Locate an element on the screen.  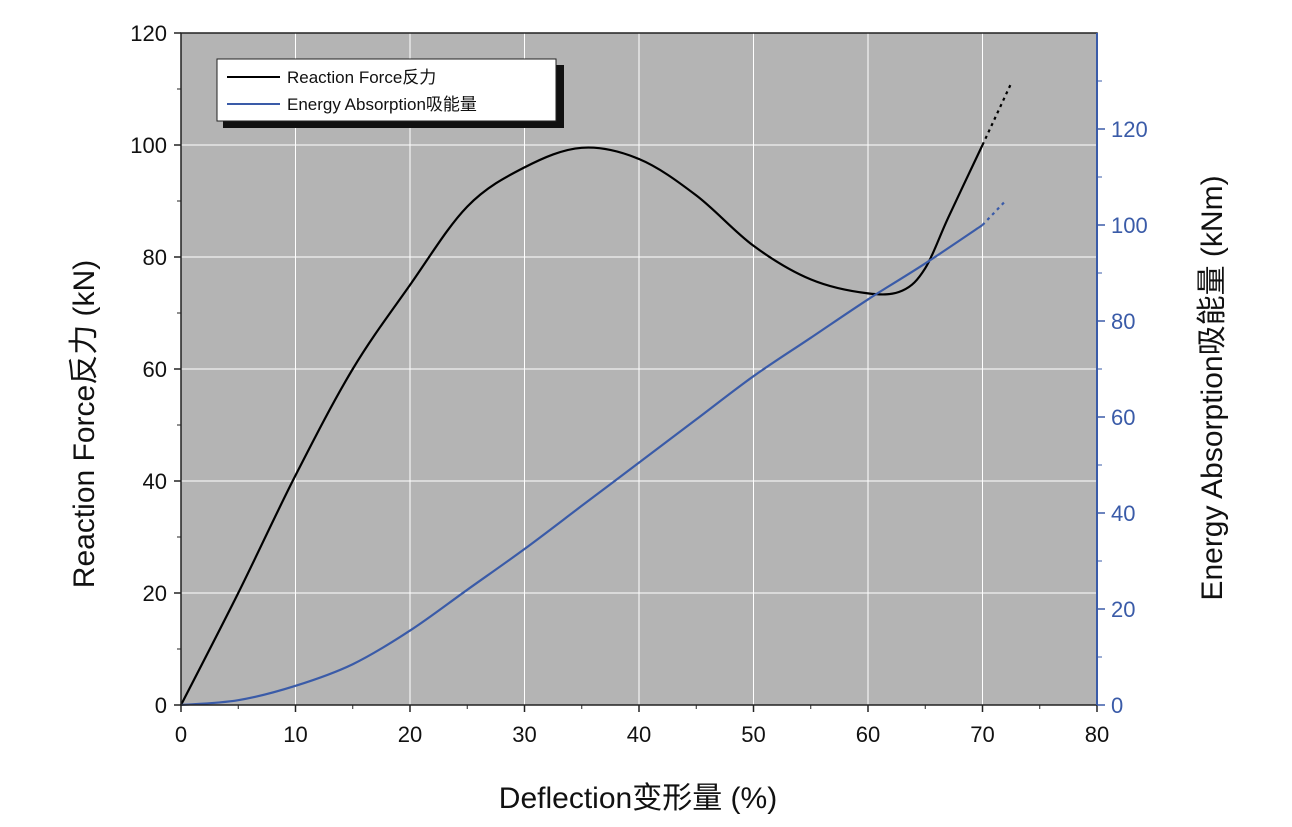
series-extrapolation-energy-absorption is located at coordinates (994, 213).